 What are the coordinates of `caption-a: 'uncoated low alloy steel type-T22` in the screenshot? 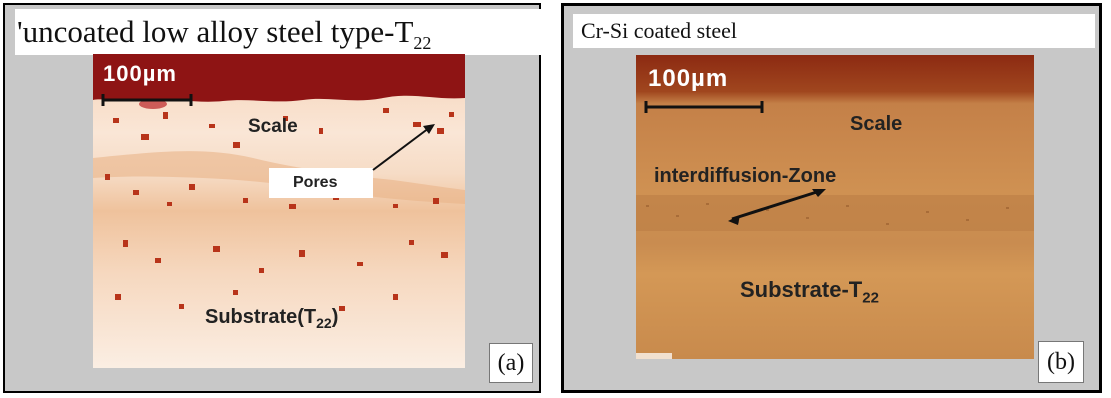 It's located at (279, 32).